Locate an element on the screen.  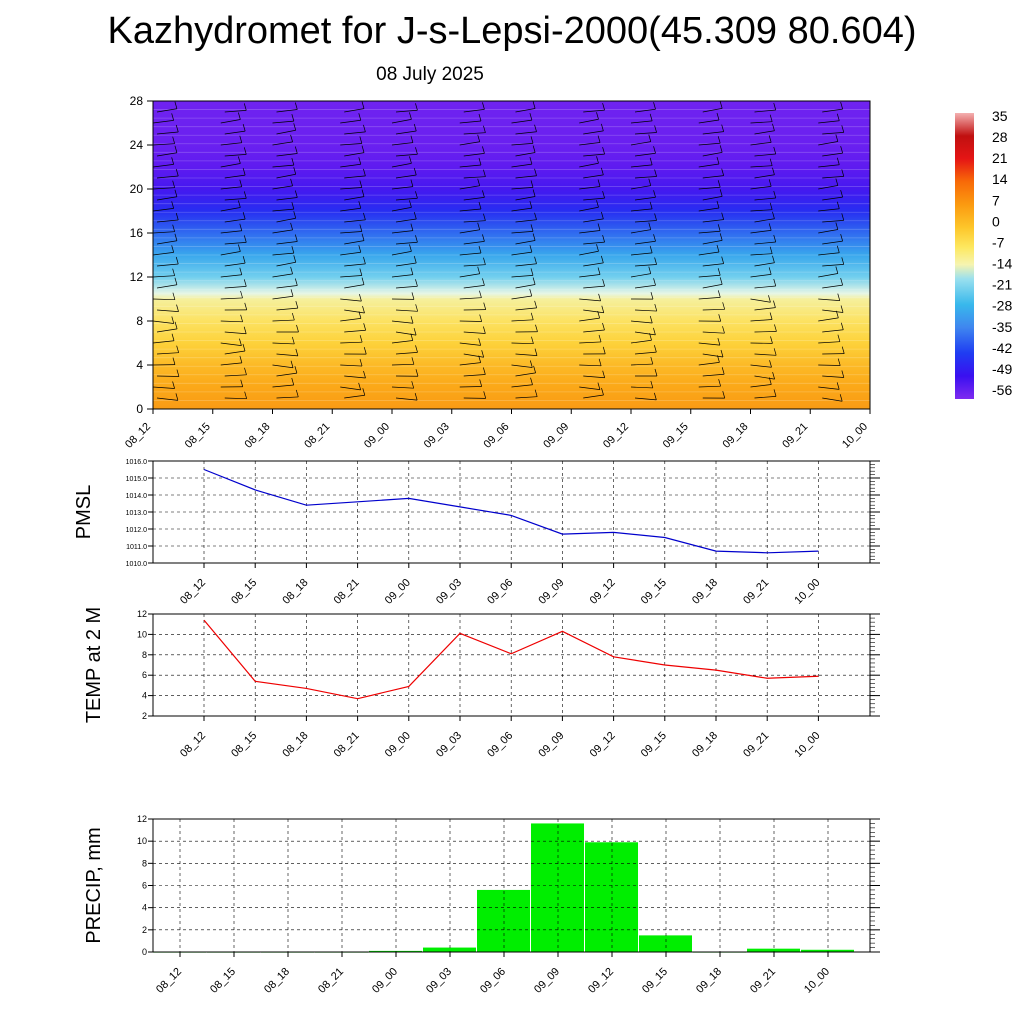
colorbar-label: 14 is located at coordinates (1000, 179).